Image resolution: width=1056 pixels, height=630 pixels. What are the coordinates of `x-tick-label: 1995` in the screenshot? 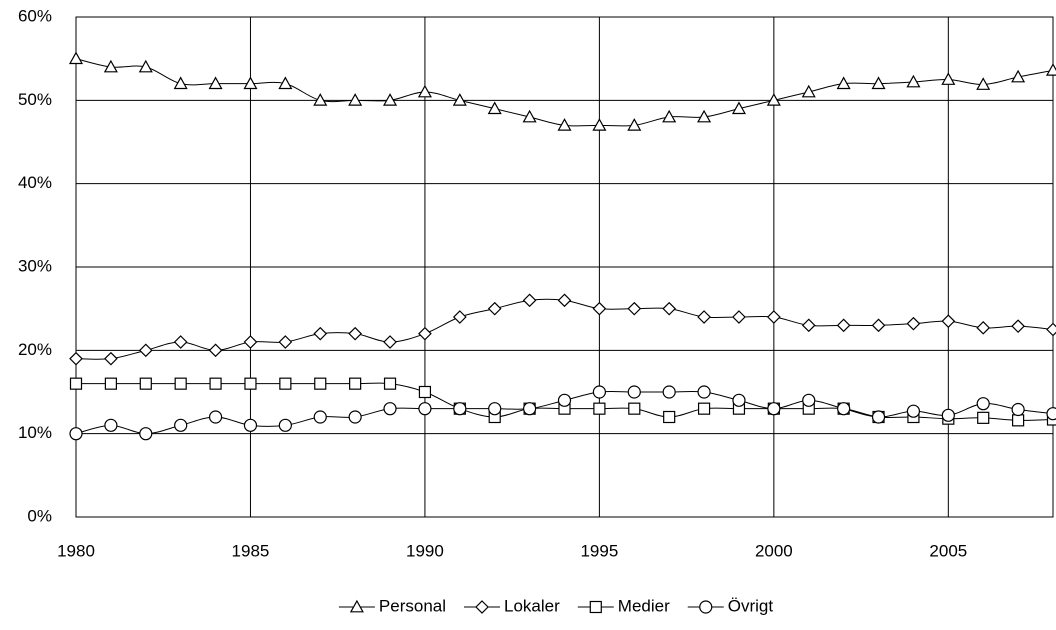 It's located at (599, 550).